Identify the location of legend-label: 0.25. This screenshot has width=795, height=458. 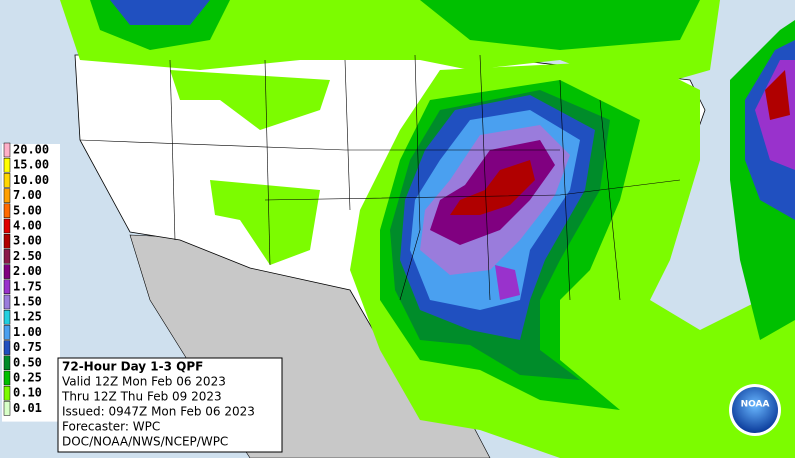
(27, 378).